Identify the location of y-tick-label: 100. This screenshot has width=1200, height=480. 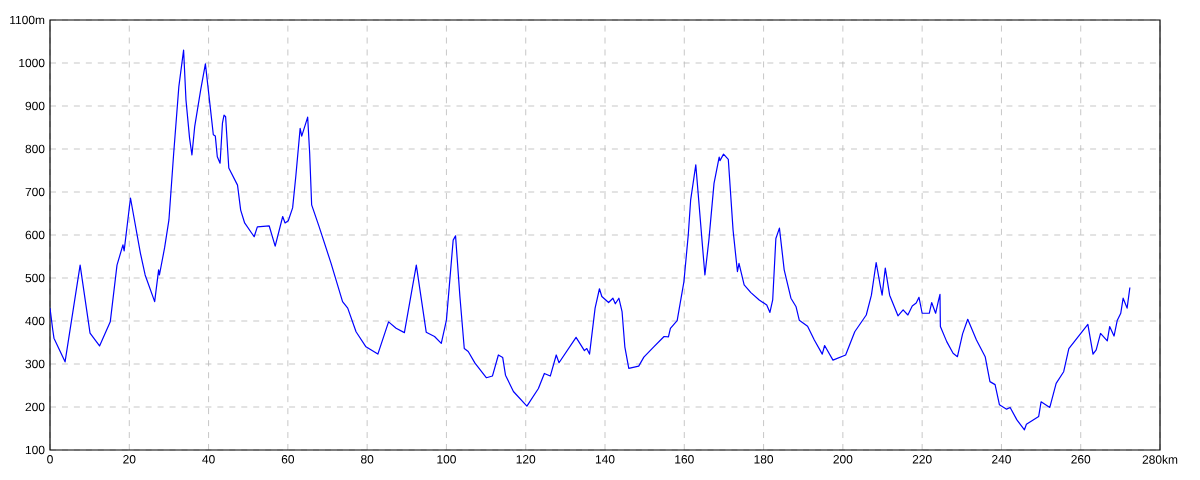
(35, 450).